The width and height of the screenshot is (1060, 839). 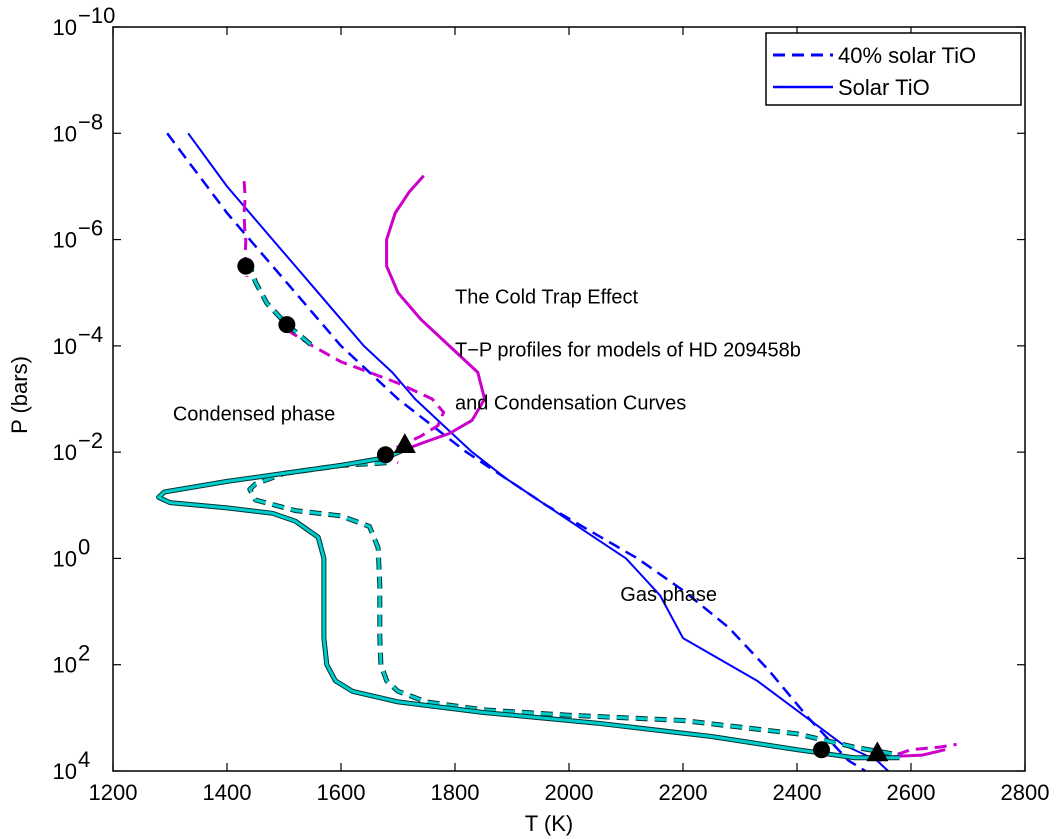 What do you see at coordinates (797, 792) in the screenshot?
I see `x-tick-label: 2400` at bounding box center [797, 792].